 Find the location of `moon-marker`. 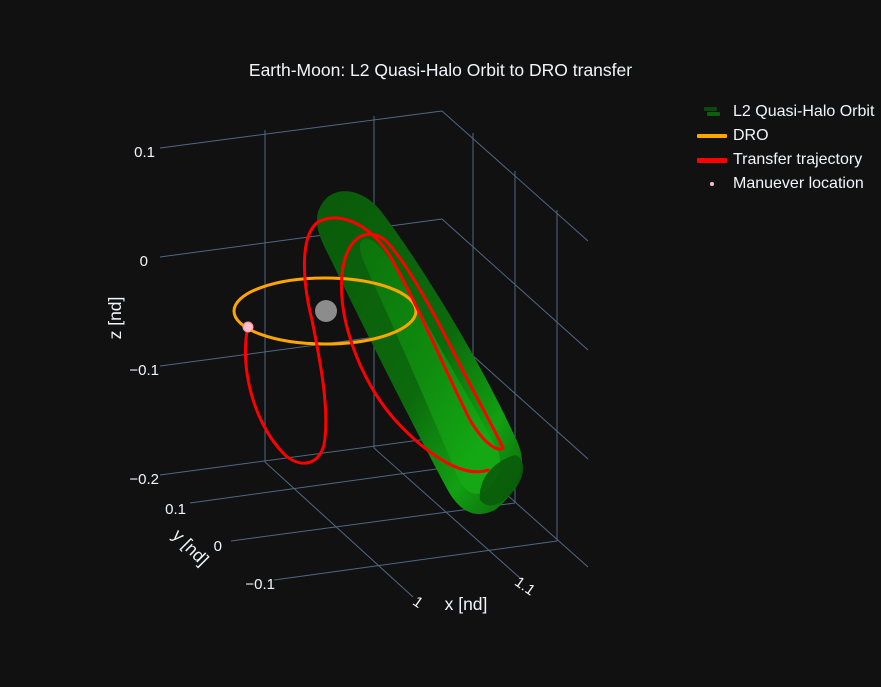

moon-marker is located at coordinates (326, 311).